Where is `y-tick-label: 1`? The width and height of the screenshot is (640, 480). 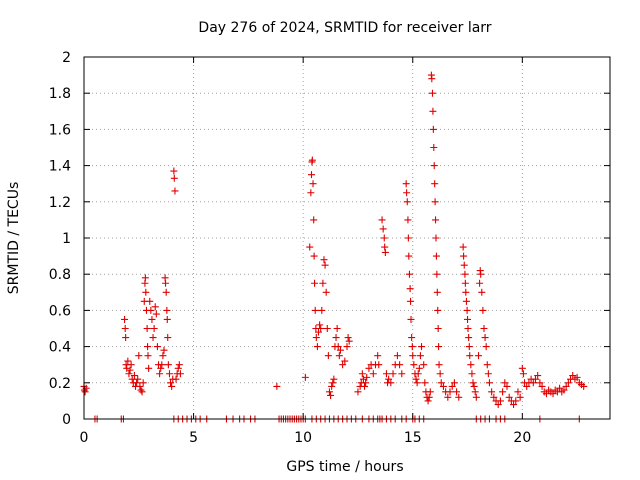 y-tick-label: 1 is located at coordinates (66, 239).